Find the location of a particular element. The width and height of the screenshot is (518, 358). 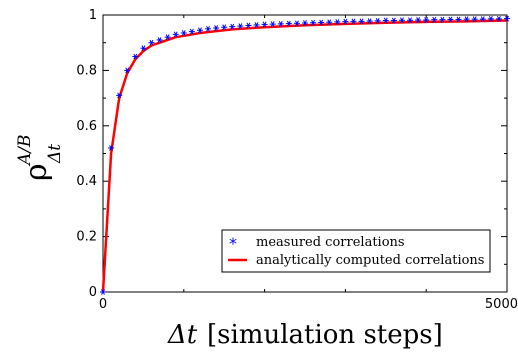

y-axis-title: ρ A/B Δt is located at coordinates (40, 158).